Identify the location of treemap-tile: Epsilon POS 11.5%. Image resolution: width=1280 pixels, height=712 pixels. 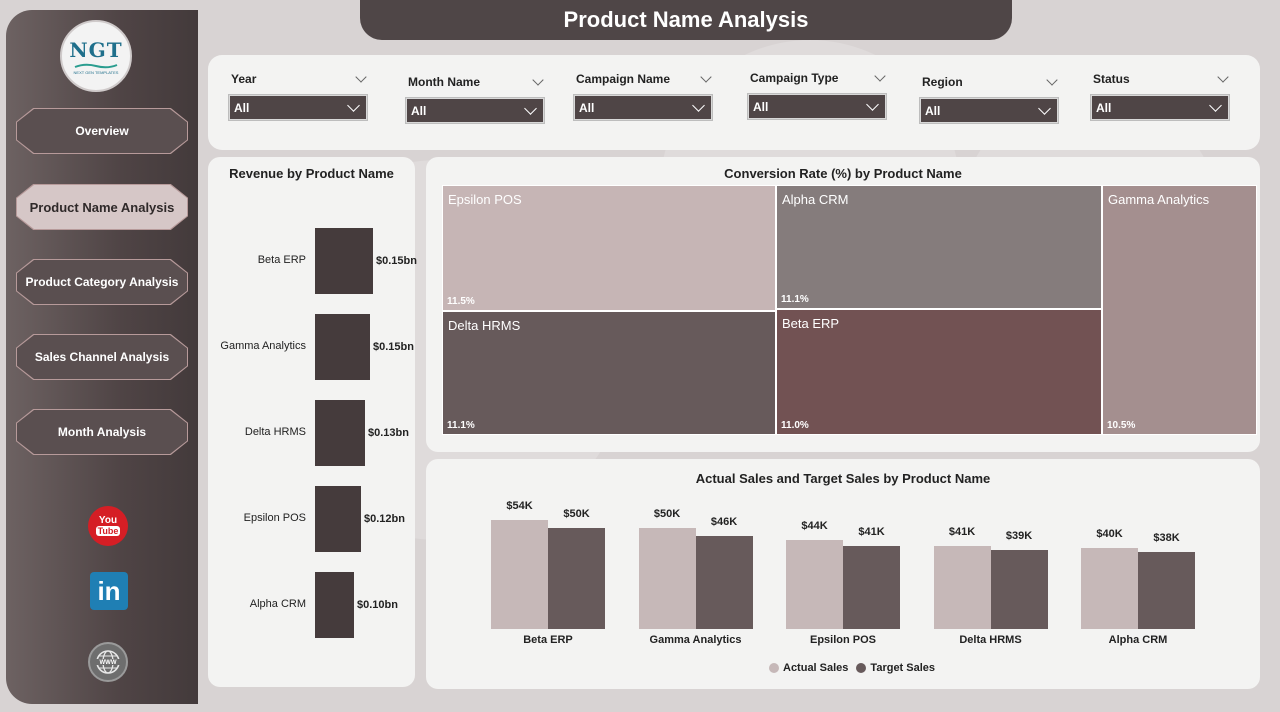
(609, 248).